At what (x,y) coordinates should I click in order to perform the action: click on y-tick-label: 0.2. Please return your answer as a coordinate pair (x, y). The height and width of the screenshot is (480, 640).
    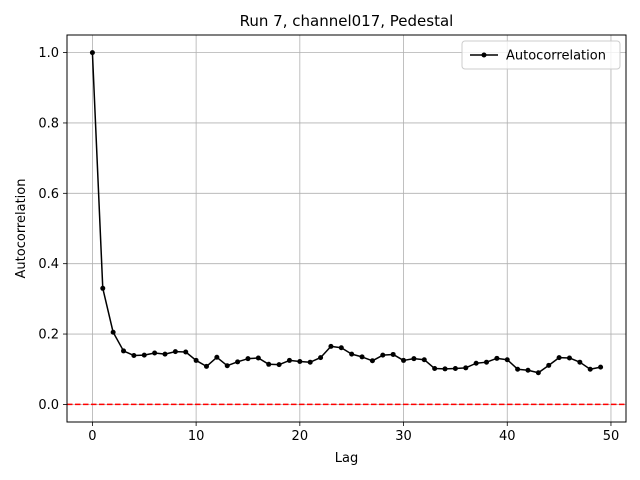
    Looking at the image, I should click on (48, 335).